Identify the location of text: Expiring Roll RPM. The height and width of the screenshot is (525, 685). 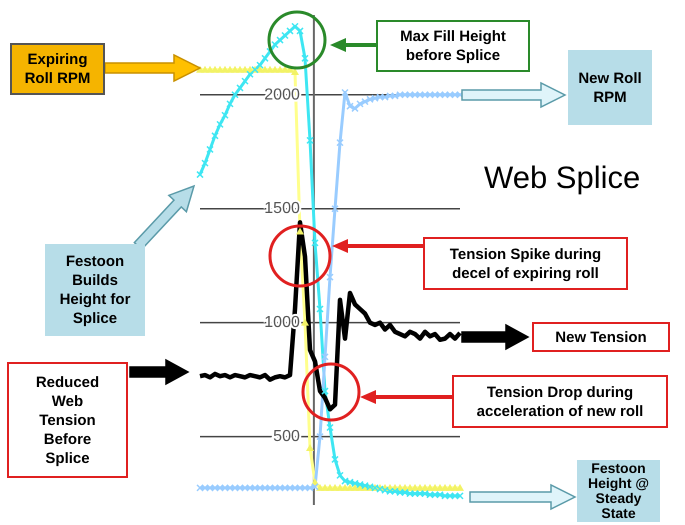
(57, 69).